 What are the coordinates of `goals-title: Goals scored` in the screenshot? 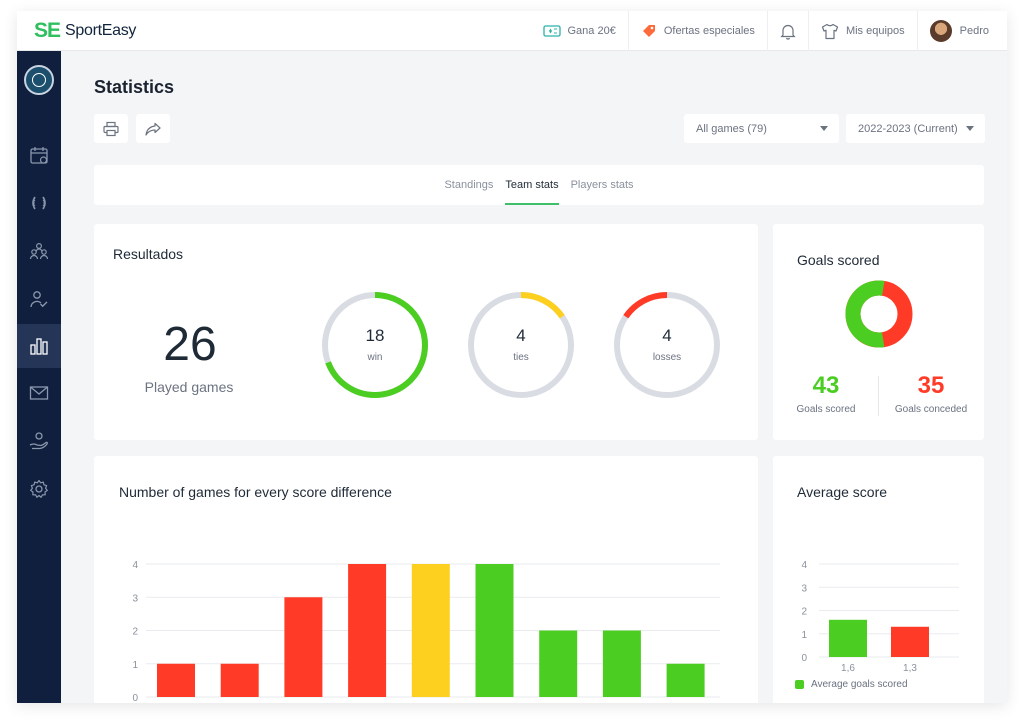 It's located at (838, 260).